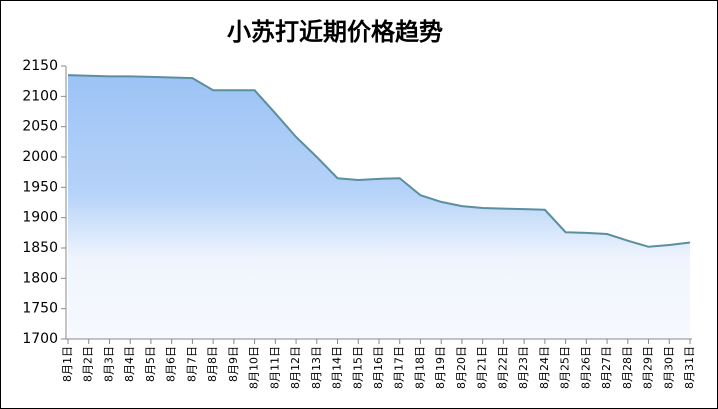 Image resolution: width=718 pixels, height=409 pixels. What do you see at coordinates (40, 187) in the screenshot?
I see `y-tick-label: 1950` at bounding box center [40, 187].